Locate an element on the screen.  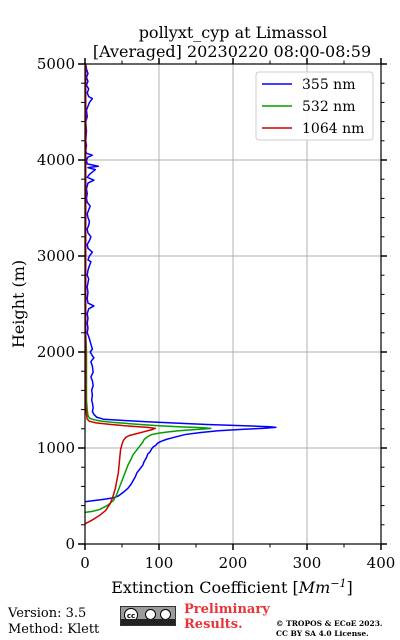
y-tick-label: 2000 is located at coordinates (56, 352).